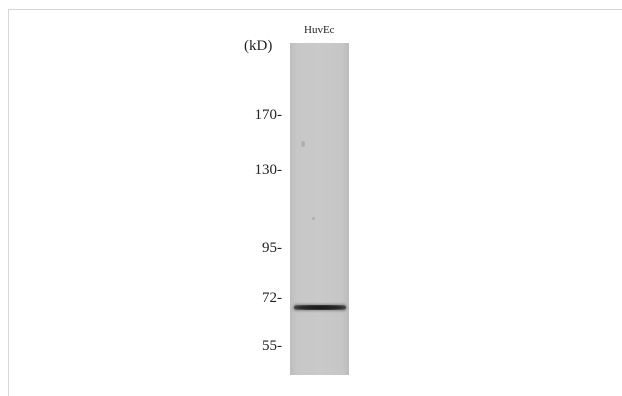 The height and width of the screenshot is (396, 622). What do you see at coordinates (272, 298) in the screenshot?
I see `marker-72: 72-` at bounding box center [272, 298].